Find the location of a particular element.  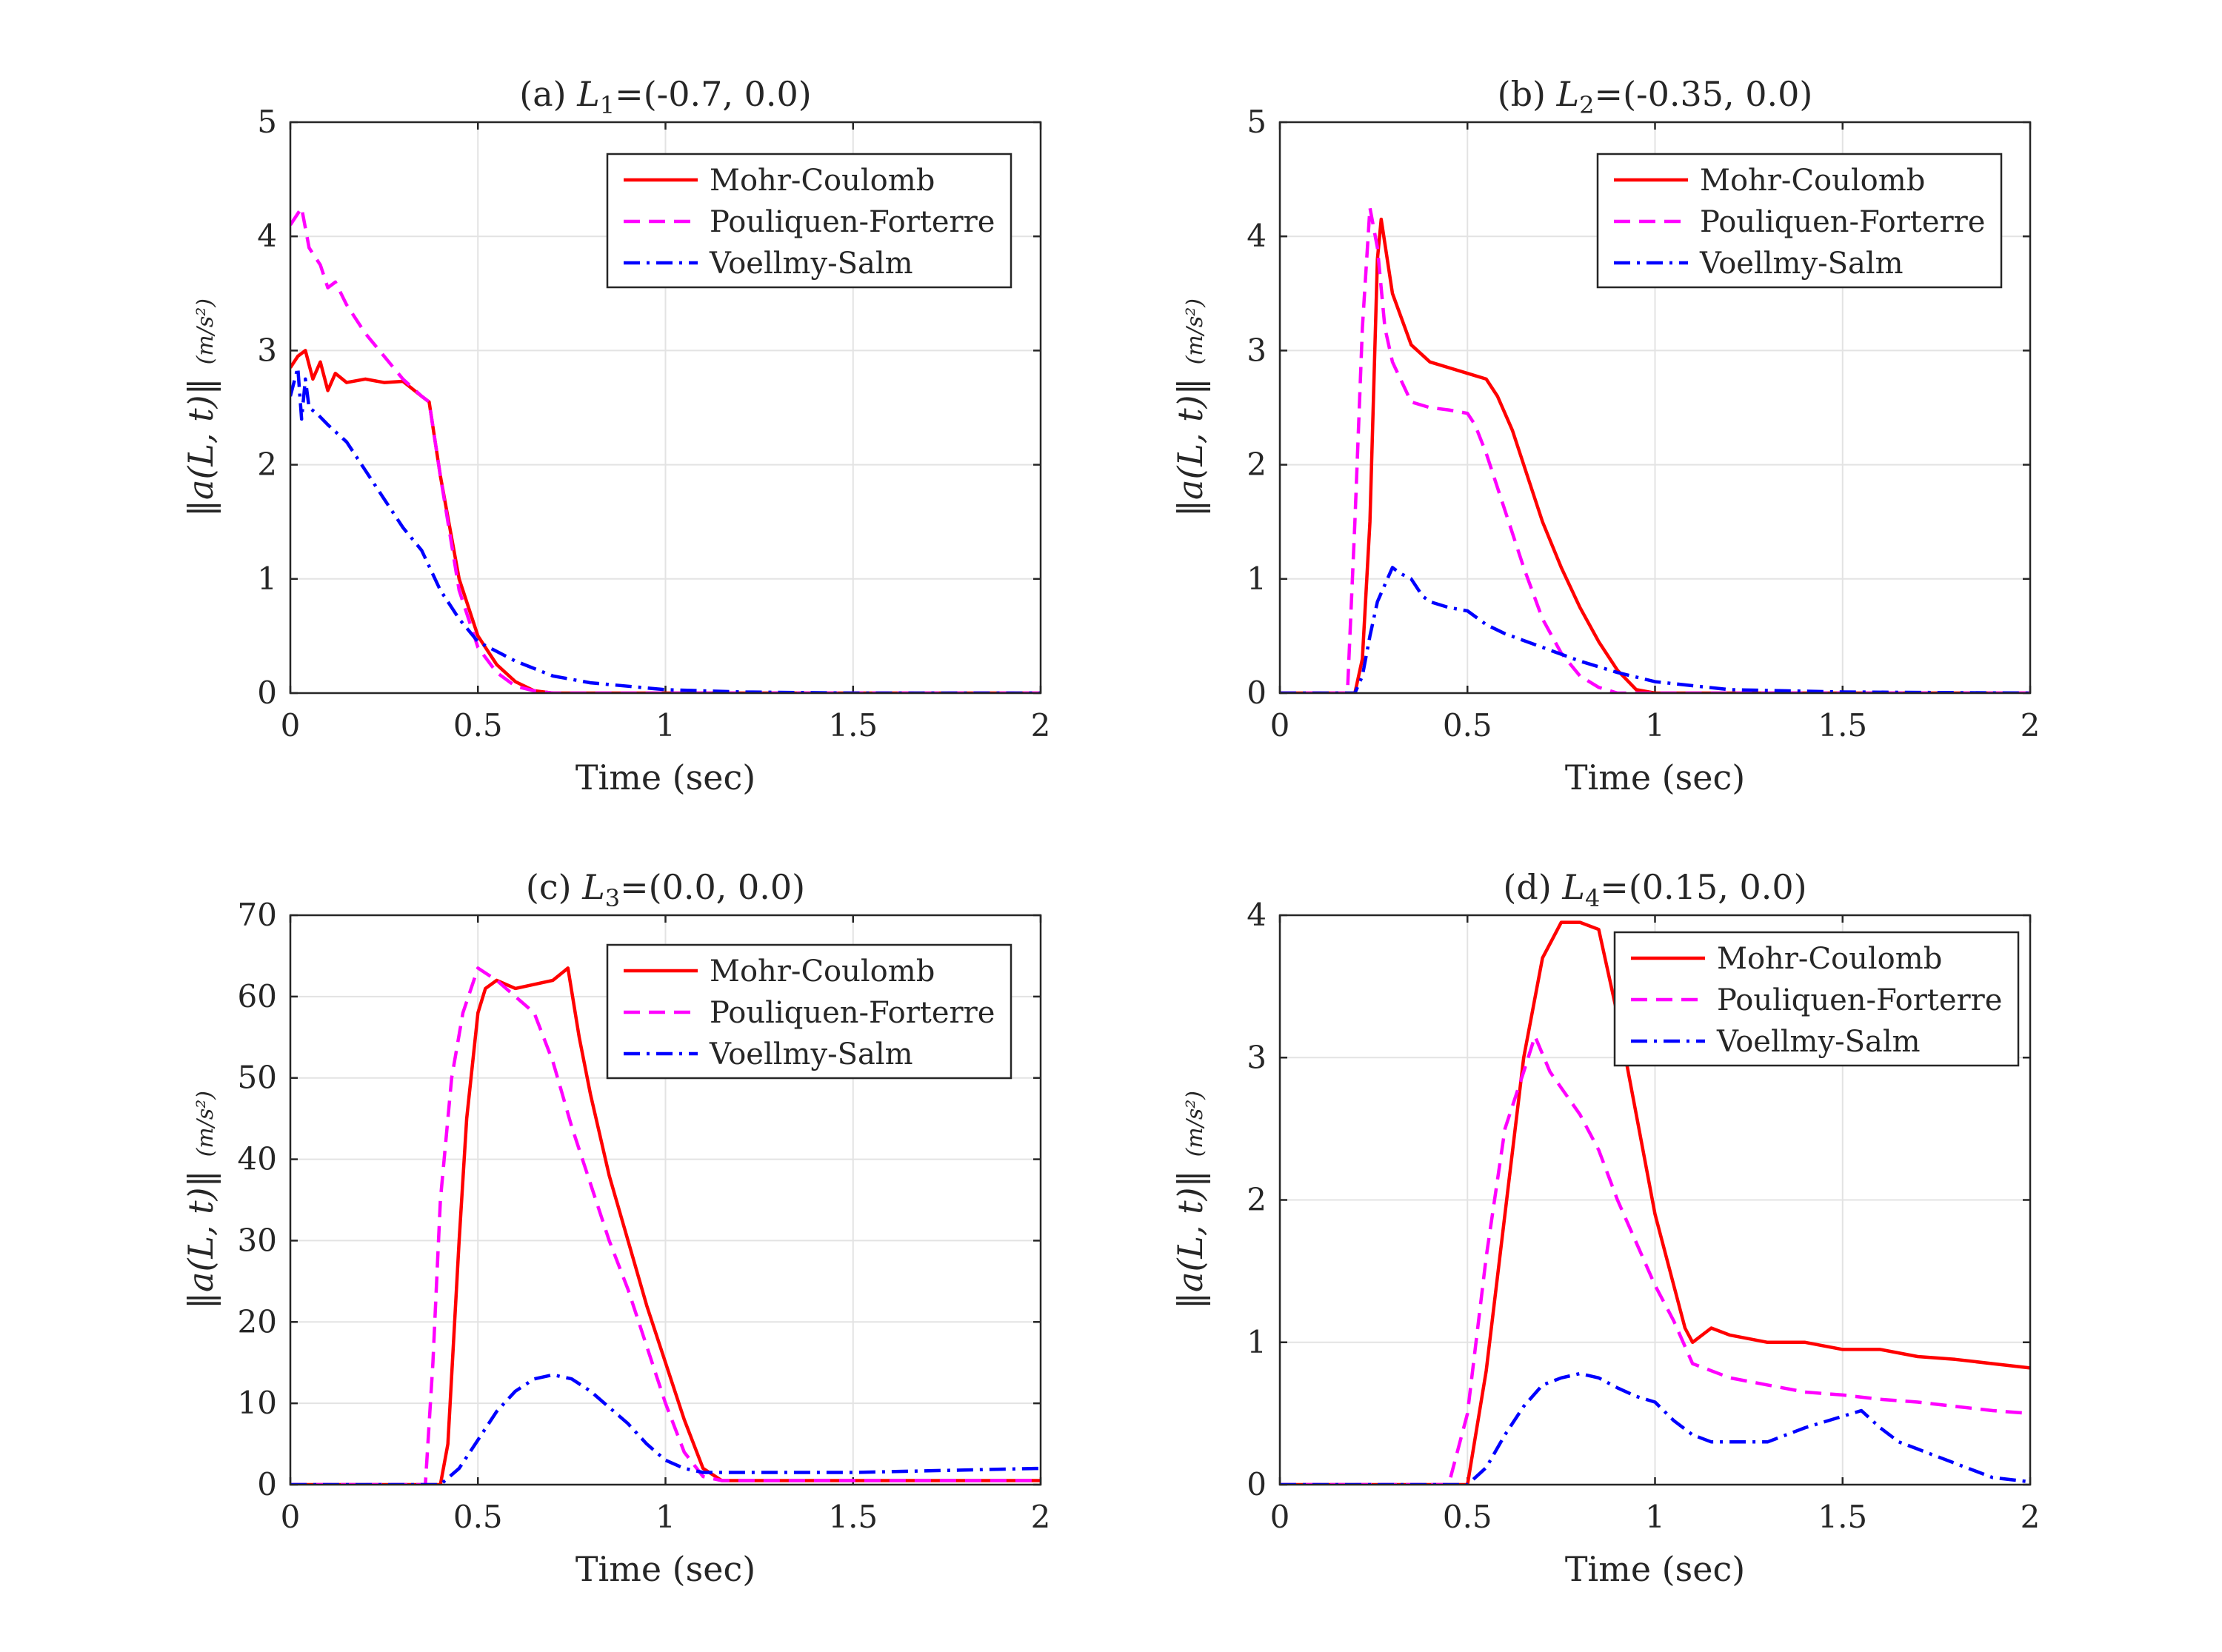

y-tick-label: 40 is located at coordinates (257, 1159).